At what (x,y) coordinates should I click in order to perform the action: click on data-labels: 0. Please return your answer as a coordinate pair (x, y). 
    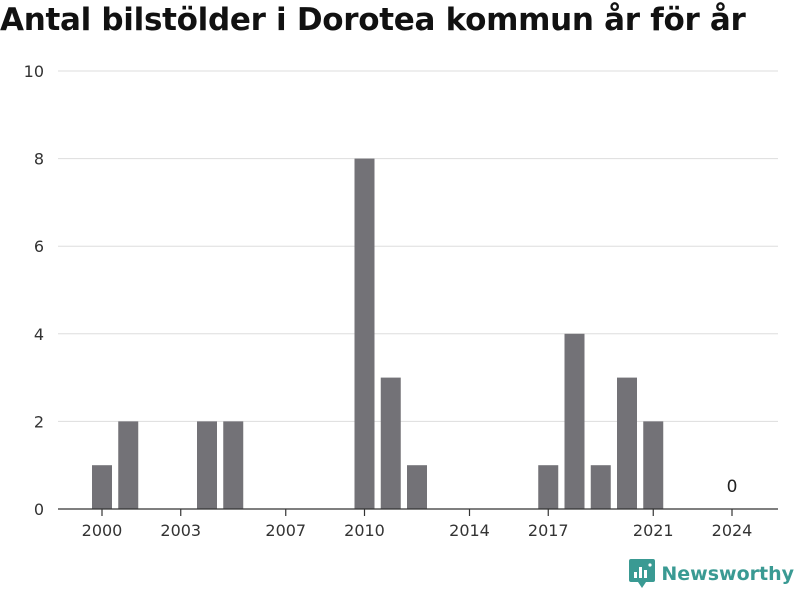
    Looking at the image, I should click on (732, 487).